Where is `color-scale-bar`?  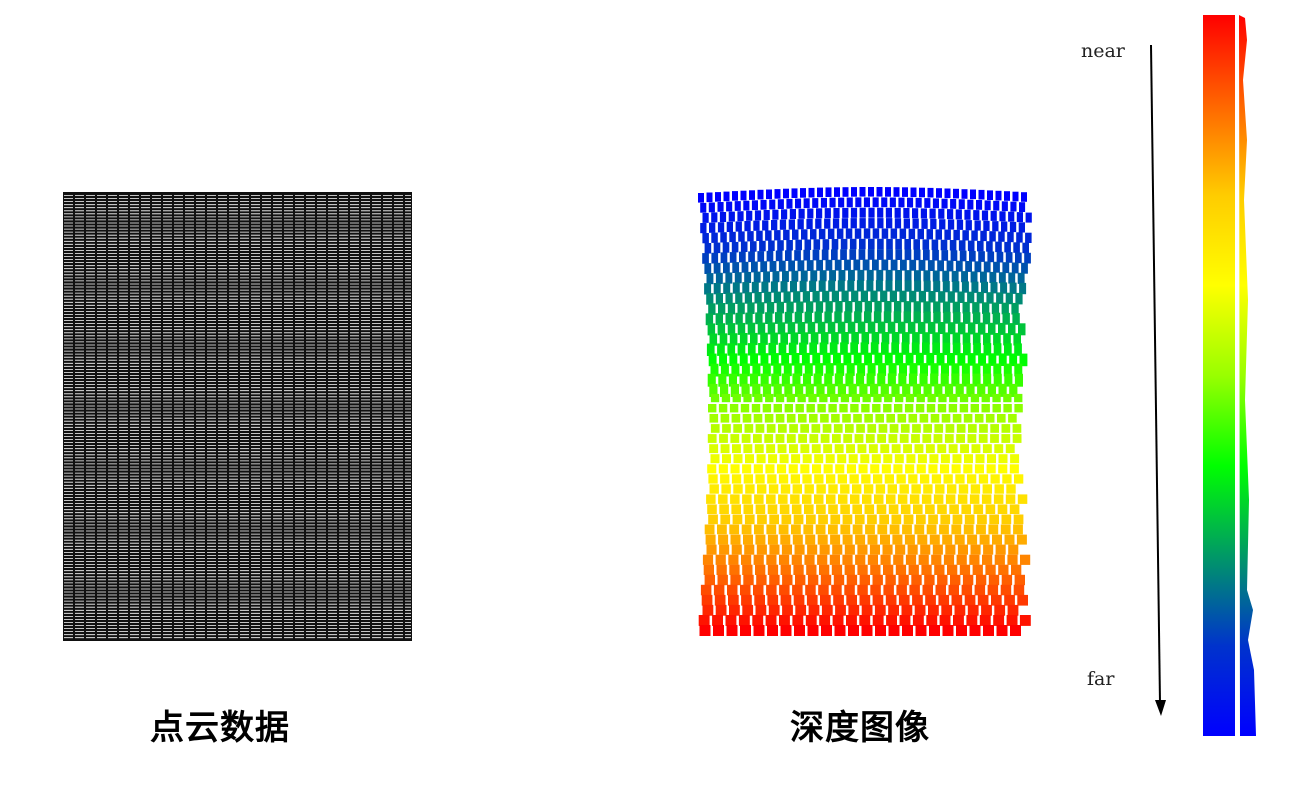
color-scale-bar is located at coordinates (1219, 375).